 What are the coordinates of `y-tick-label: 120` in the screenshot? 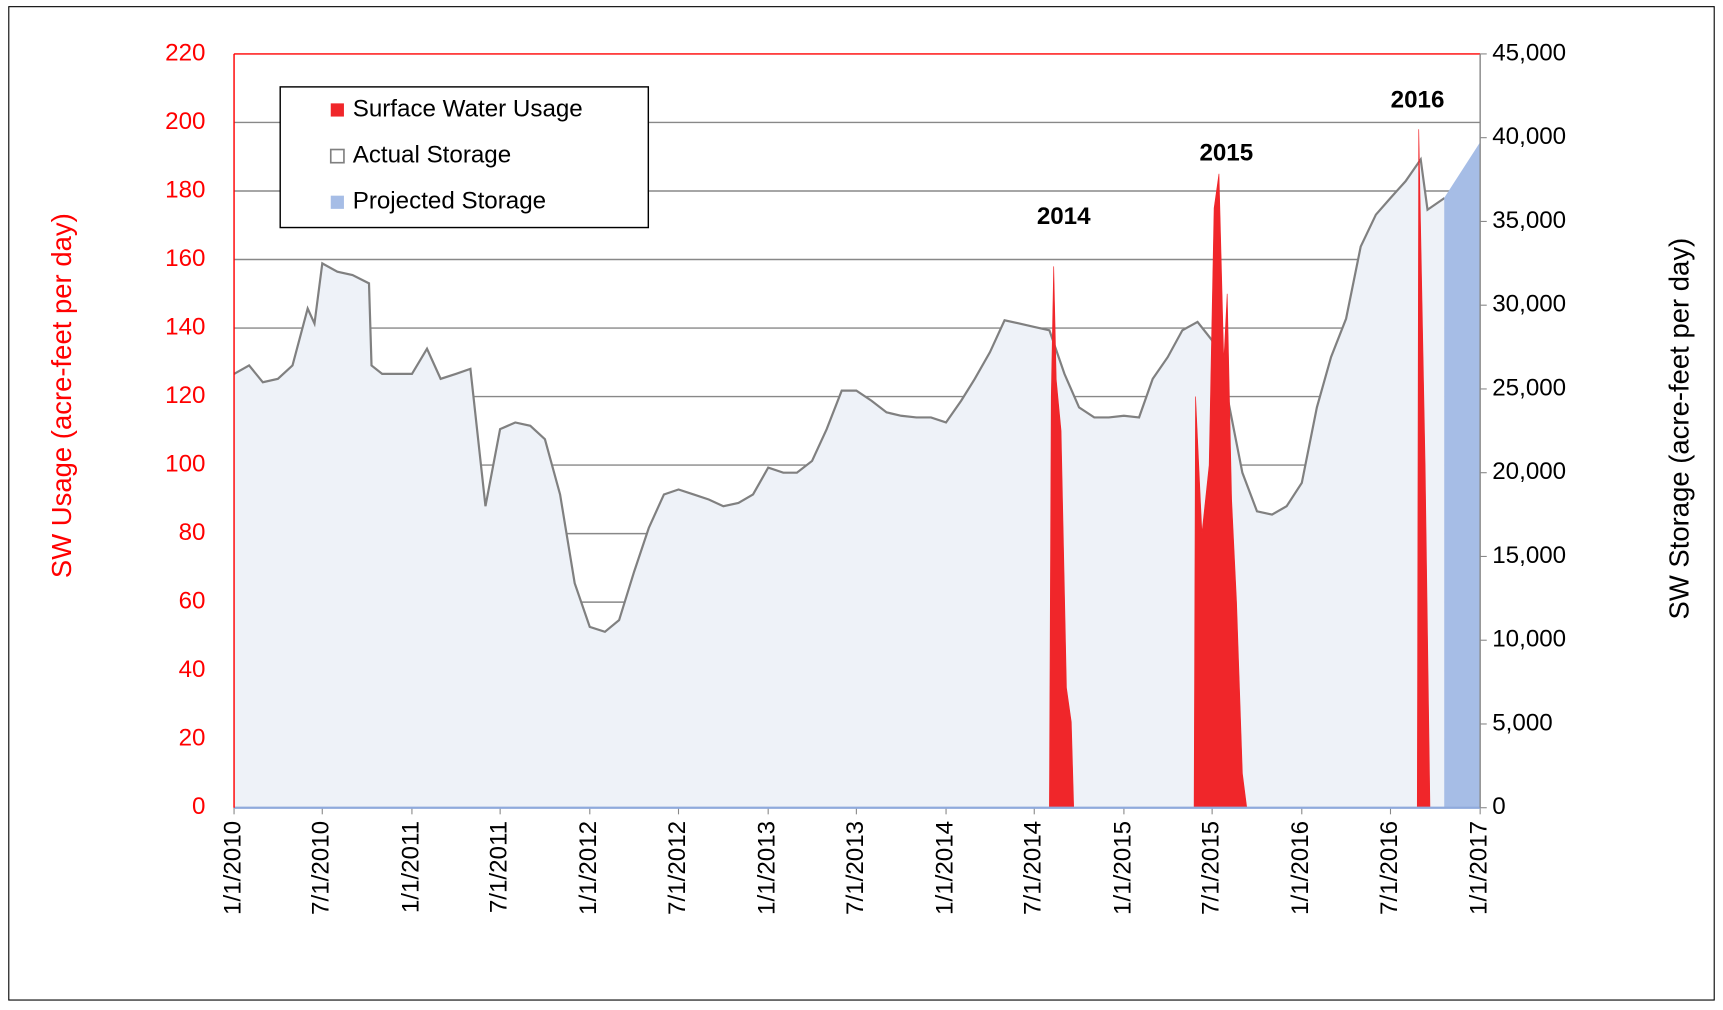 It's located at (185, 395).